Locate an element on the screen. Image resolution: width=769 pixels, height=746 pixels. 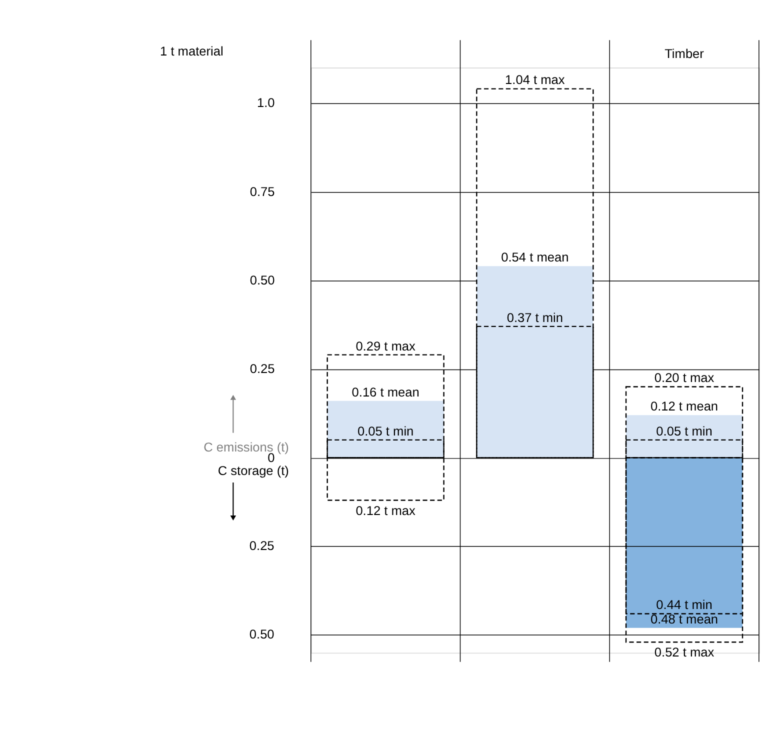
text: C emissions (t) is located at coordinates (246, 446).